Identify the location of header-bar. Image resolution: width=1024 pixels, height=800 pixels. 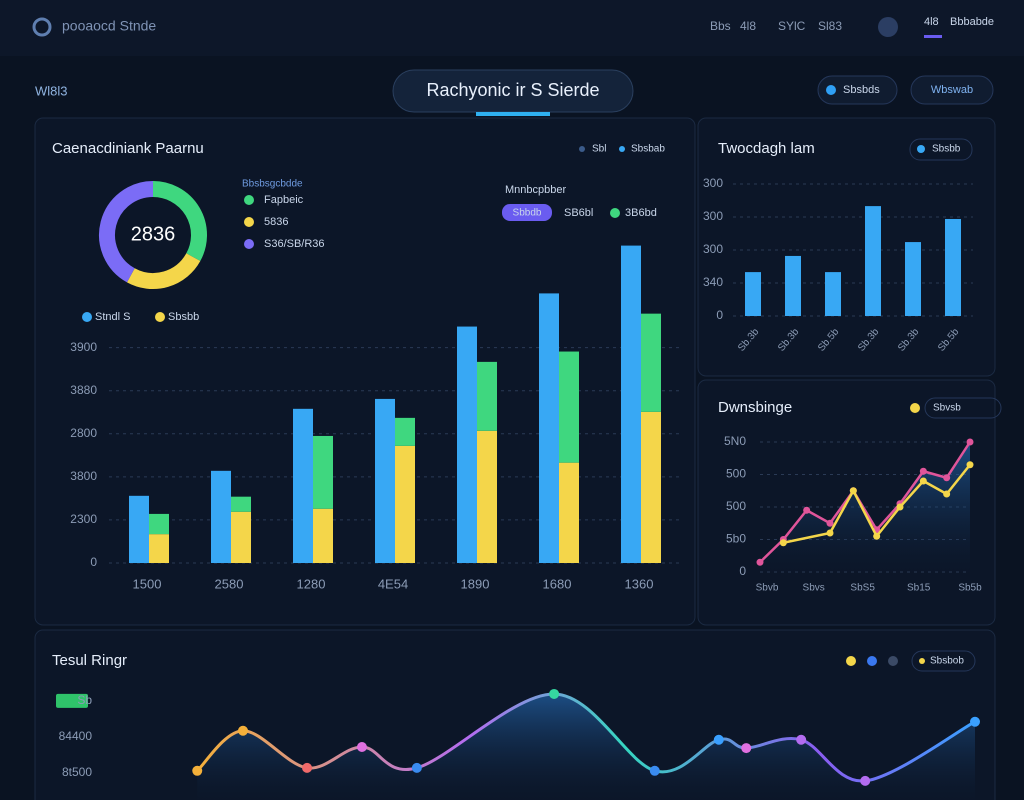
(512, 28).